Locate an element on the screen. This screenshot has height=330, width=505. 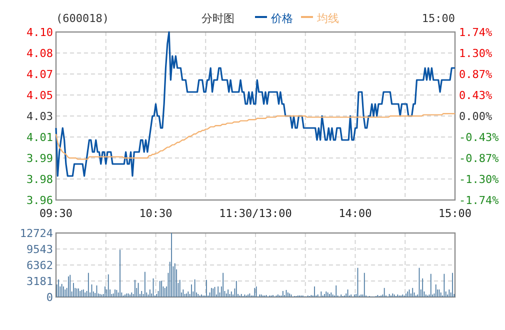
y-tick-label: 3.98 is located at coordinates (39, 179).